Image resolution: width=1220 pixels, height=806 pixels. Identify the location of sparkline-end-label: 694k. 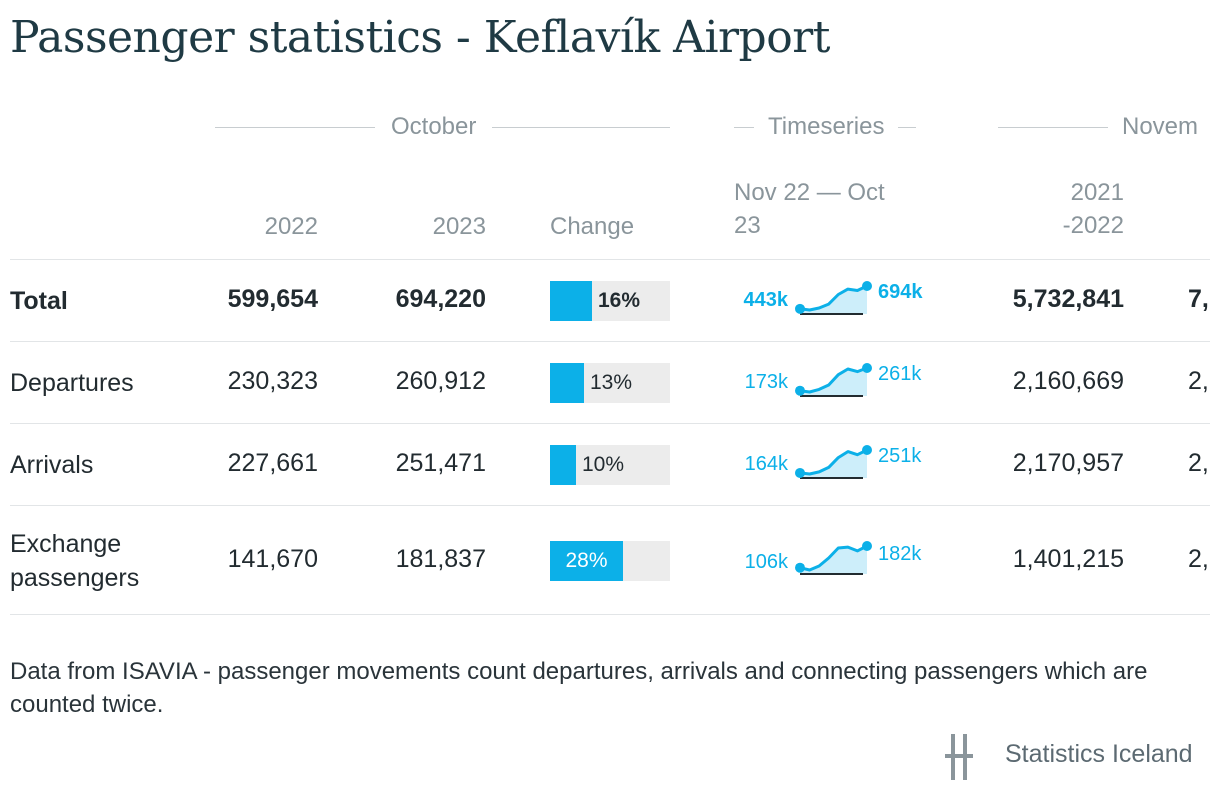
(900, 292).